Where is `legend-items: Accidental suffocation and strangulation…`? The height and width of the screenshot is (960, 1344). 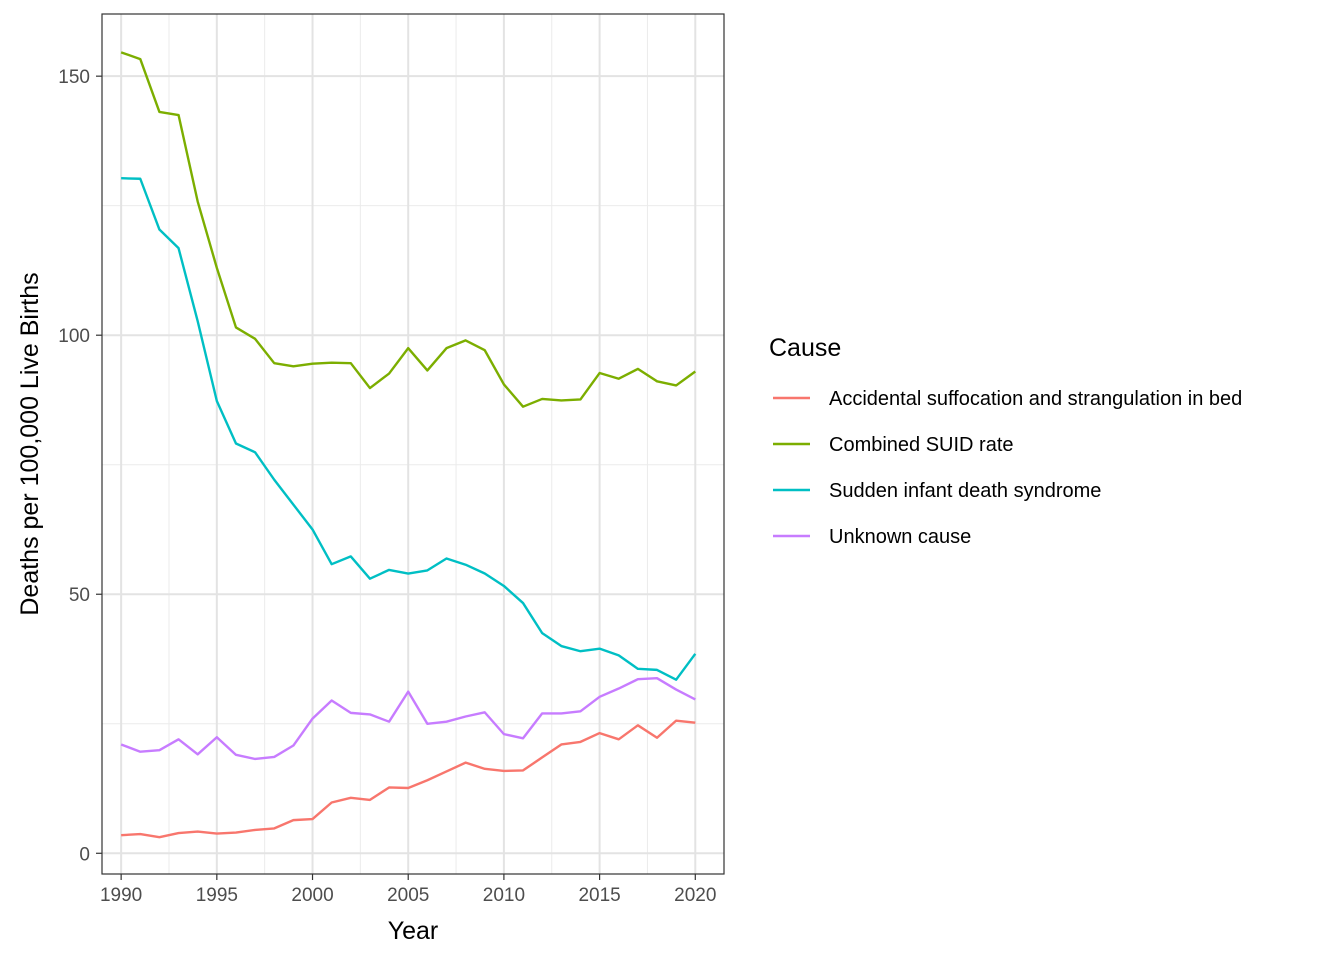 legend-items: Accidental suffocation and strangulation… is located at coordinates (1007, 468).